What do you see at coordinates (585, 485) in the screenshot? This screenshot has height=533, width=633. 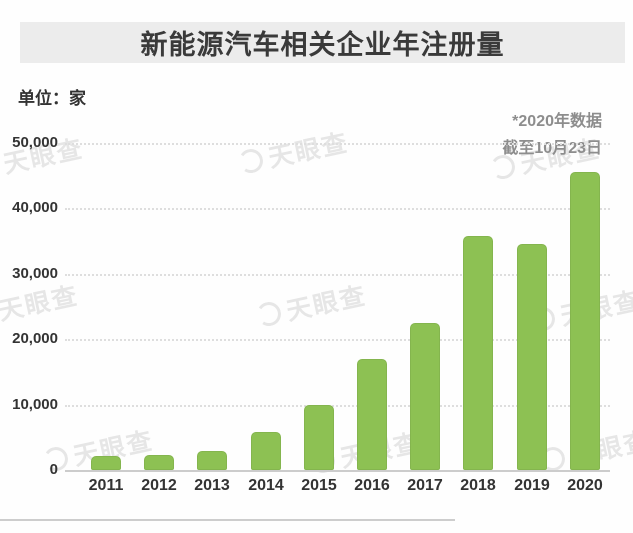 I see `x-axis-tick-label: 2020` at bounding box center [585, 485].